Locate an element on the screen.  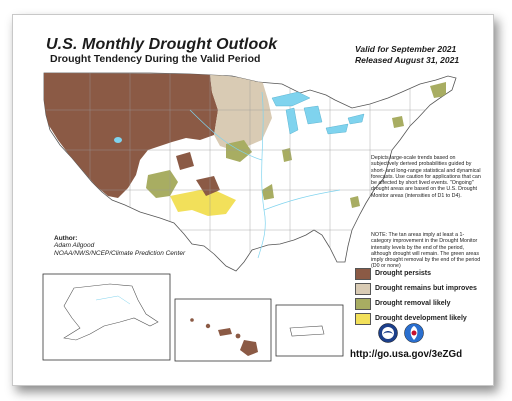
legend-item-development: Drought development likely is located at coordinates (411, 318).